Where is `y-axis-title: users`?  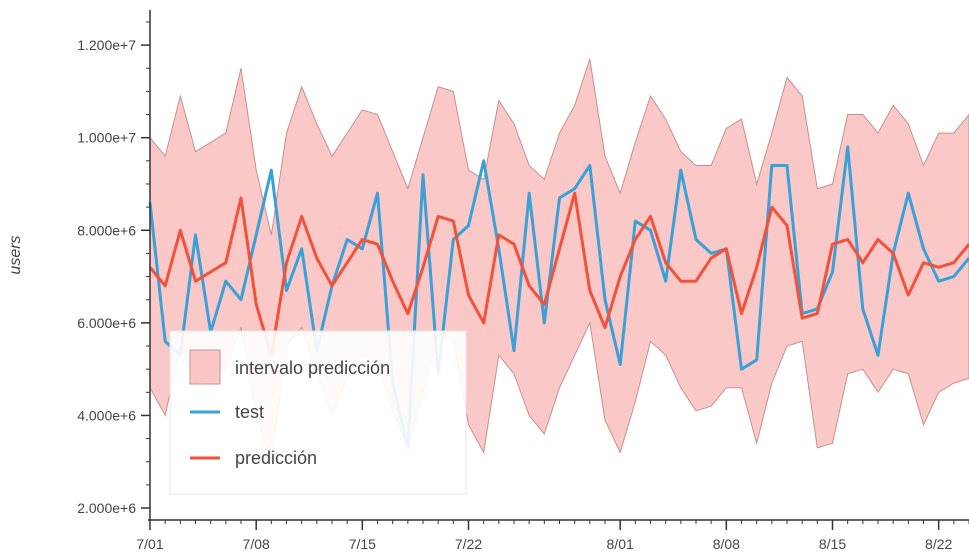
y-axis-title: users is located at coordinates (15, 254).